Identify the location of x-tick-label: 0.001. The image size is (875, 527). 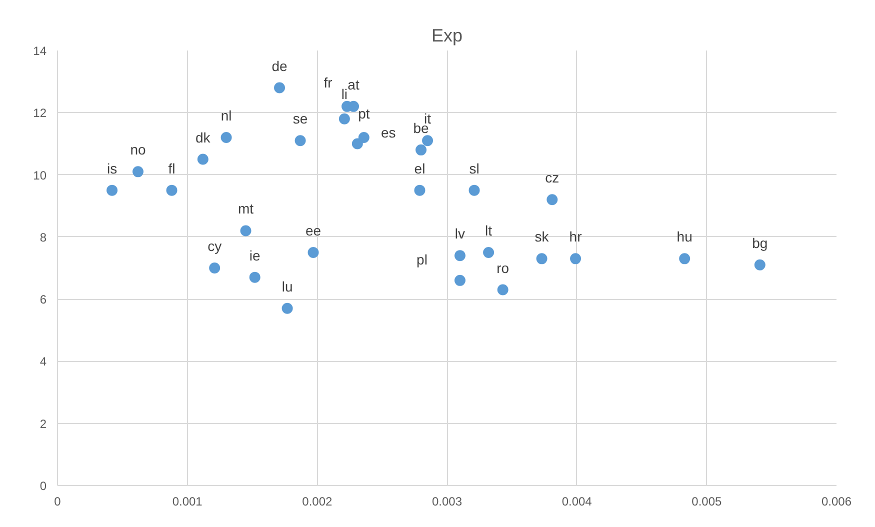
(187, 501).